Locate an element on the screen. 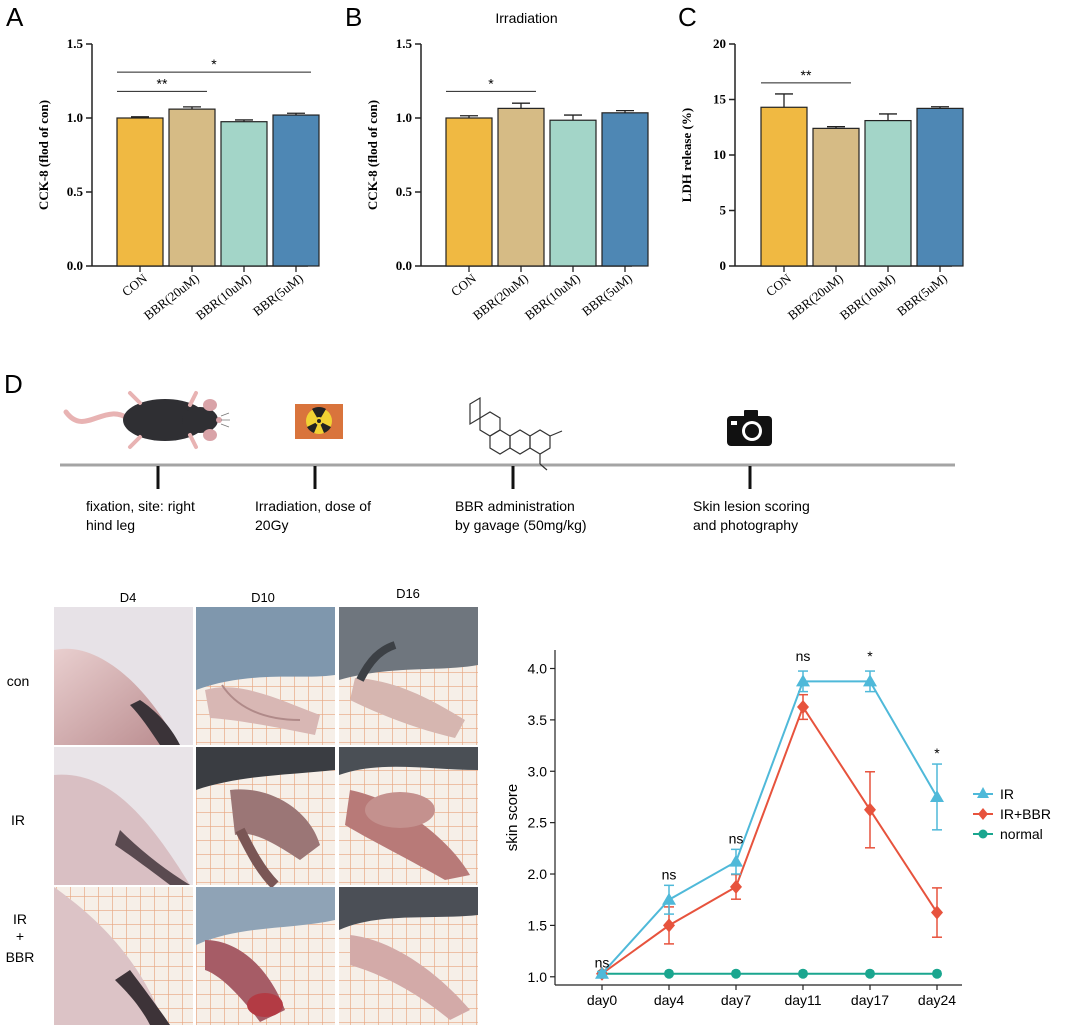  photo-irbbr-d4 is located at coordinates (123, 956).